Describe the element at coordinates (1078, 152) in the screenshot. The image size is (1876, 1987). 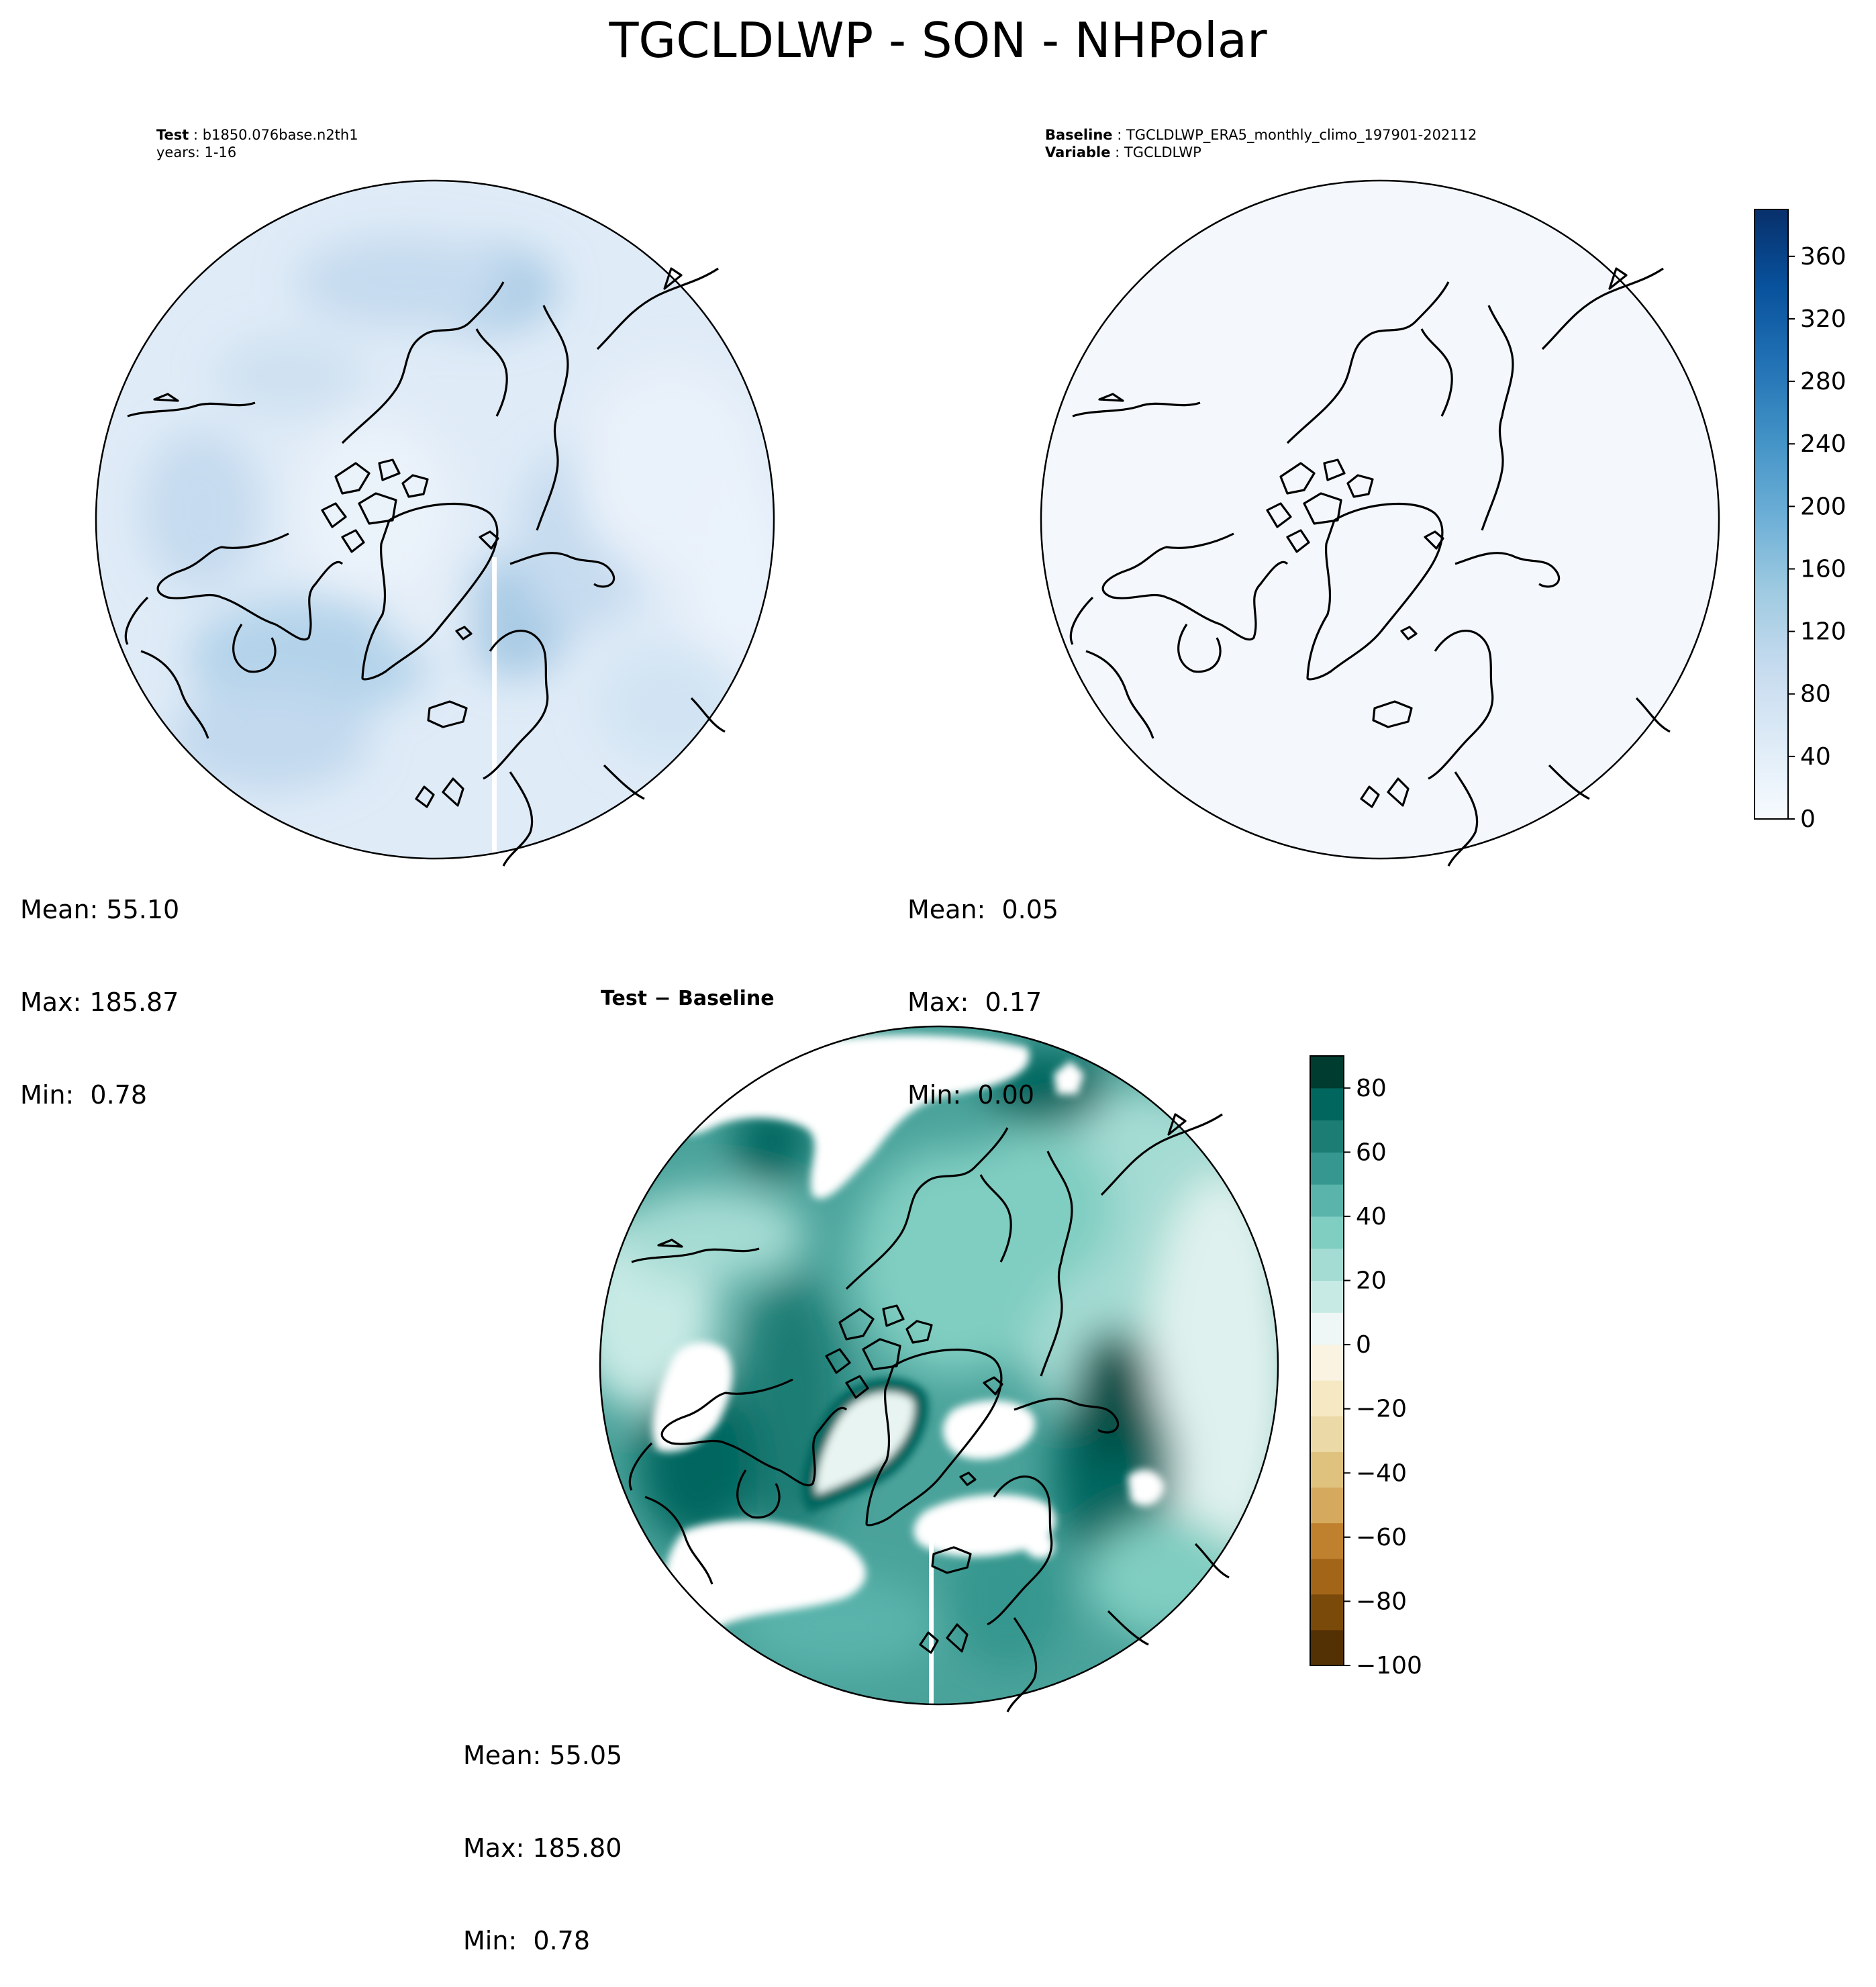
I see `variable-label-key: Variable` at that location.